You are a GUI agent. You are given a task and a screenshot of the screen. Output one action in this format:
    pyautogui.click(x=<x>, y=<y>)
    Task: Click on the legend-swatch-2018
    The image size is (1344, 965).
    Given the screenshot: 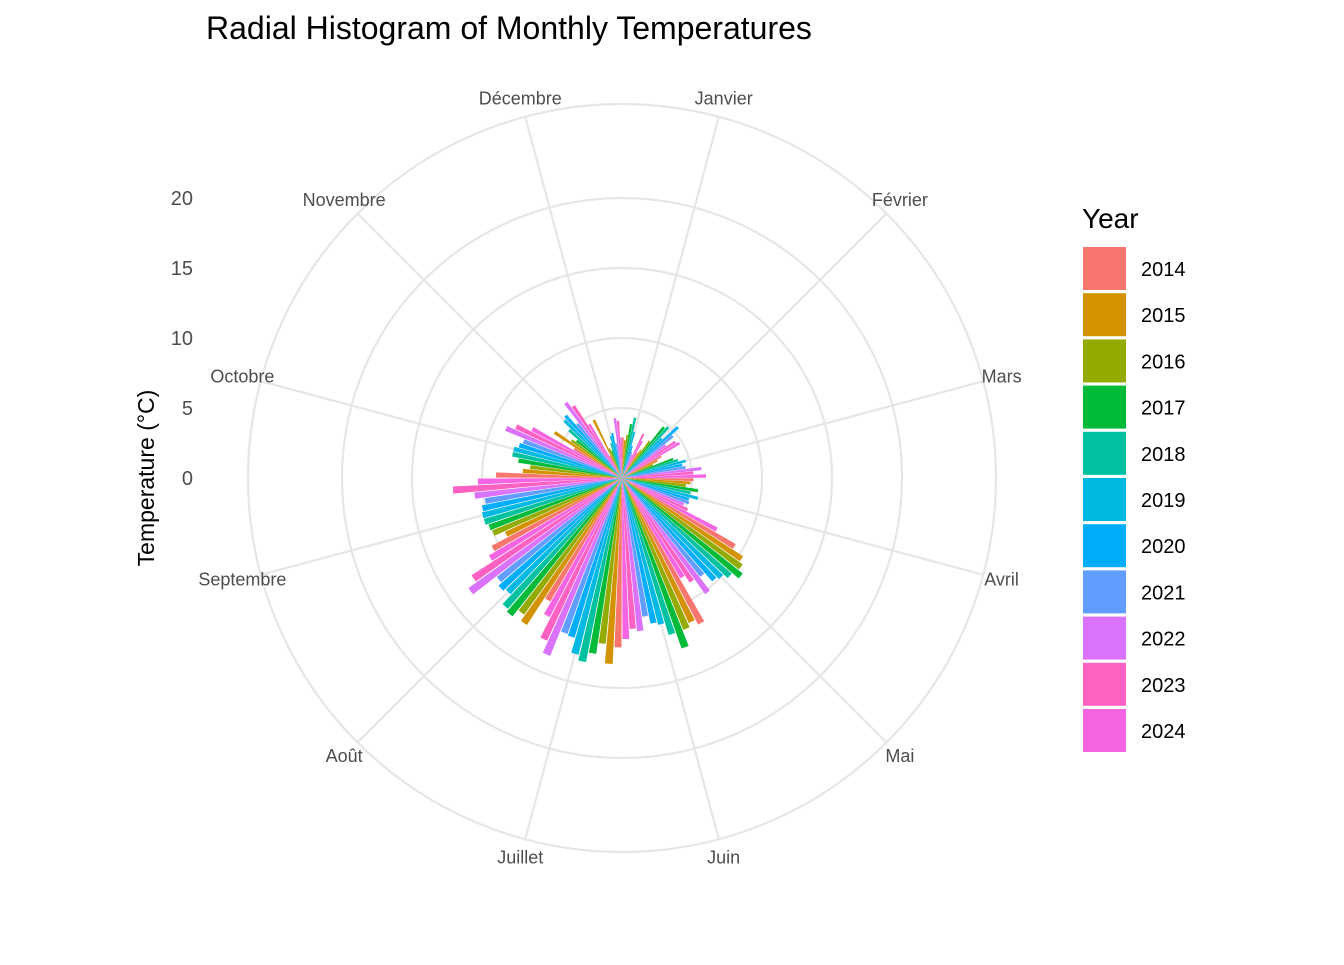 What is the action you would take?
    pyautogui.click(x=1104, y=453)
    